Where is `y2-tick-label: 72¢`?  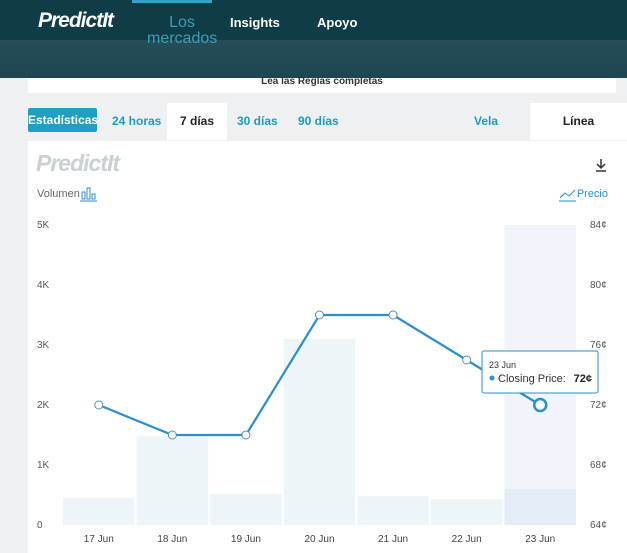
y2-tick-label: 72¢ is located at coordinates (598, 405).